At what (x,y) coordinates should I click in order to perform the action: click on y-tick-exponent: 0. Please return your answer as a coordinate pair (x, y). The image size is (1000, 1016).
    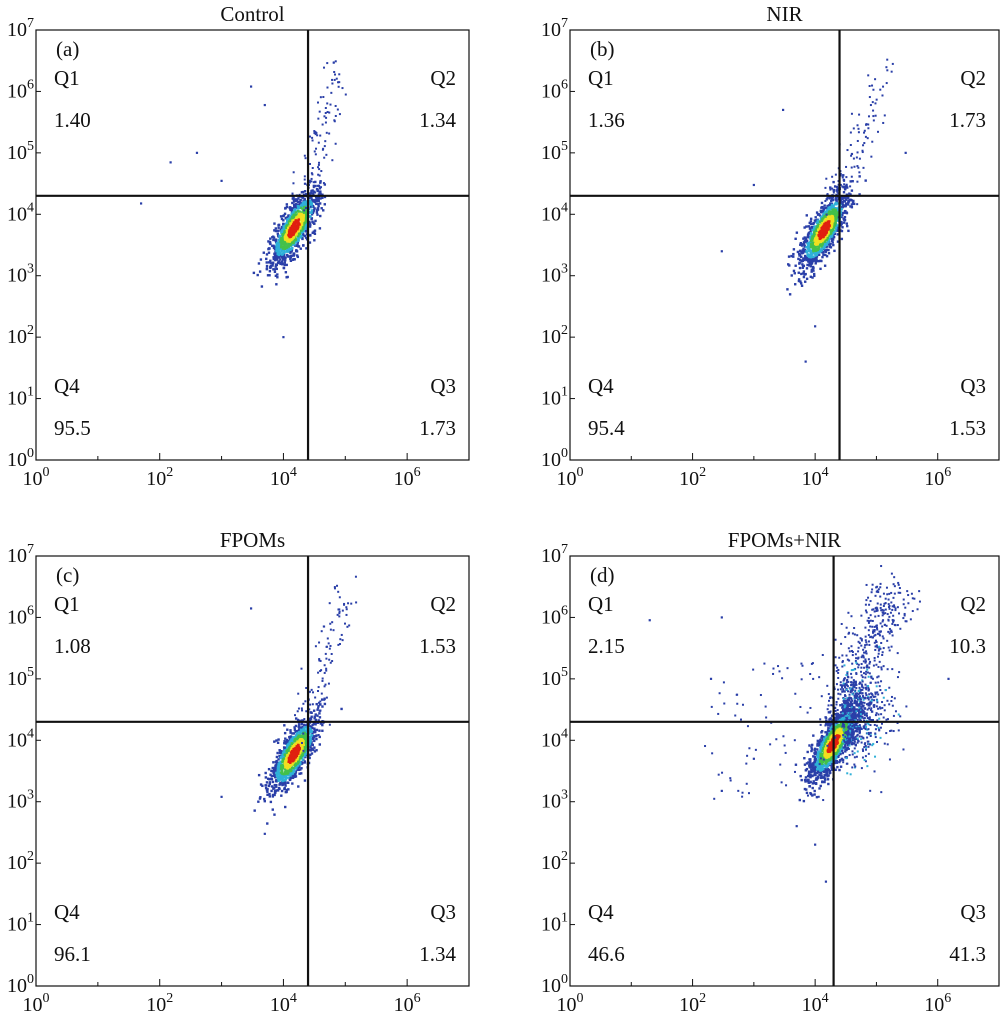
    Looking at the image, I should click on (564, 979).